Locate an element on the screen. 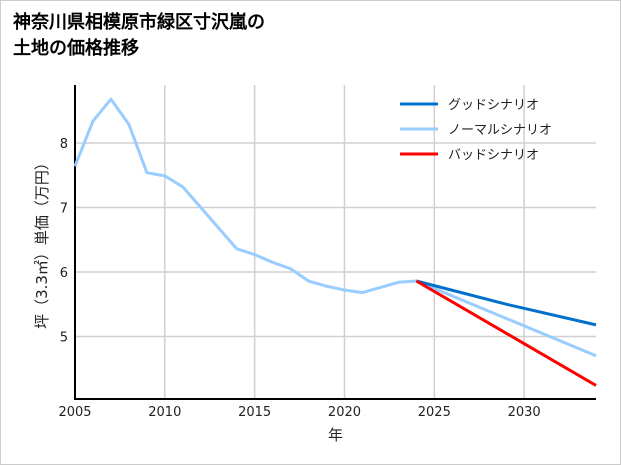  chart-title: 神奈川県相模原市緑区寸沢嵐の 土地の価格推移 is located at coordinates (139, 36).